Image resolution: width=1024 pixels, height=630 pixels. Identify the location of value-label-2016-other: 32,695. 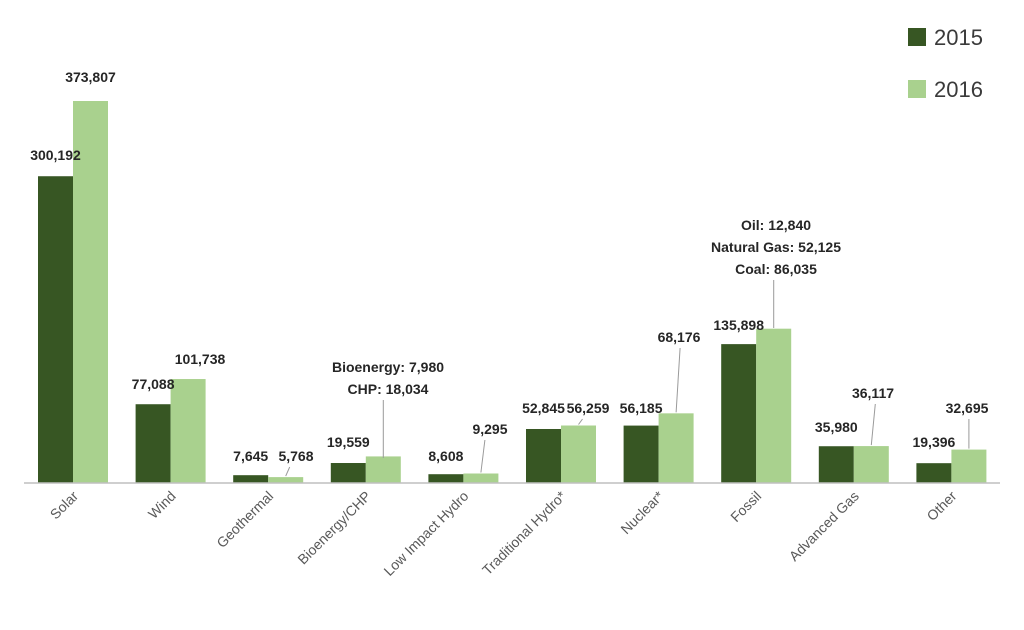
(967, 408).